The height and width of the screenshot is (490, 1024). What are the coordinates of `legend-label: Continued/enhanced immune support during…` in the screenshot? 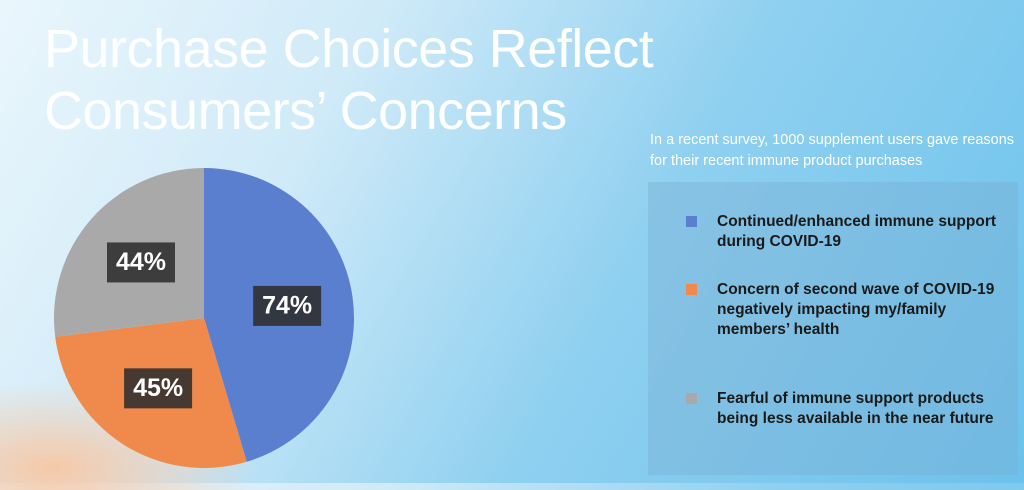 It's located at (857, 231).